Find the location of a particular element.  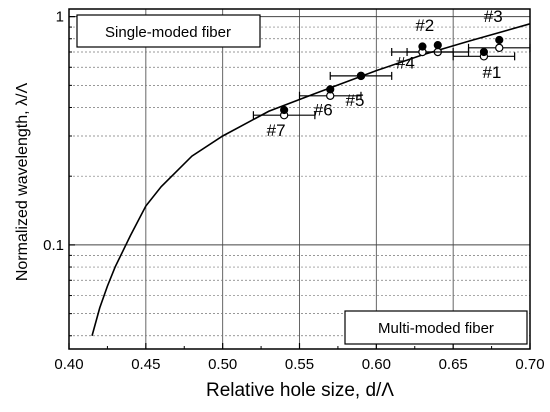

data-point-5: #5 is located at coordinates (361, 90).